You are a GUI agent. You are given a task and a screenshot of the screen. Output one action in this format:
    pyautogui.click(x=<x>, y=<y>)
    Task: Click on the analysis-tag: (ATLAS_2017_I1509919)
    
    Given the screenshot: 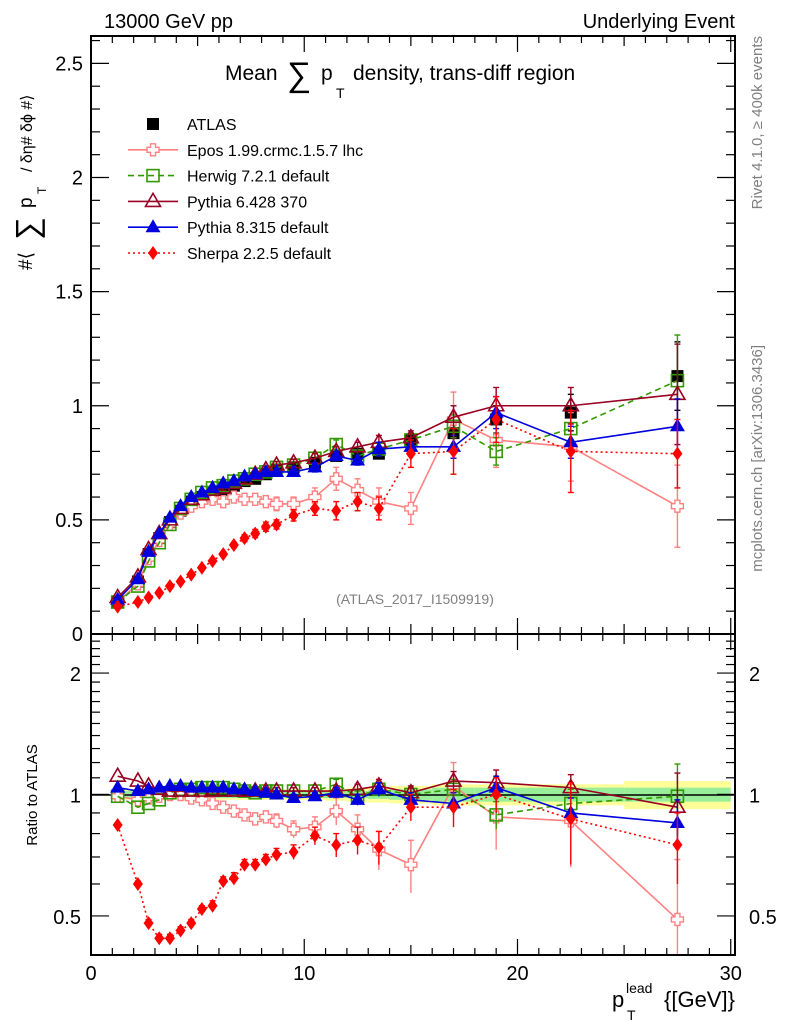 What is the action you would take?
    pyautogui.click(x=415, y=599)
    